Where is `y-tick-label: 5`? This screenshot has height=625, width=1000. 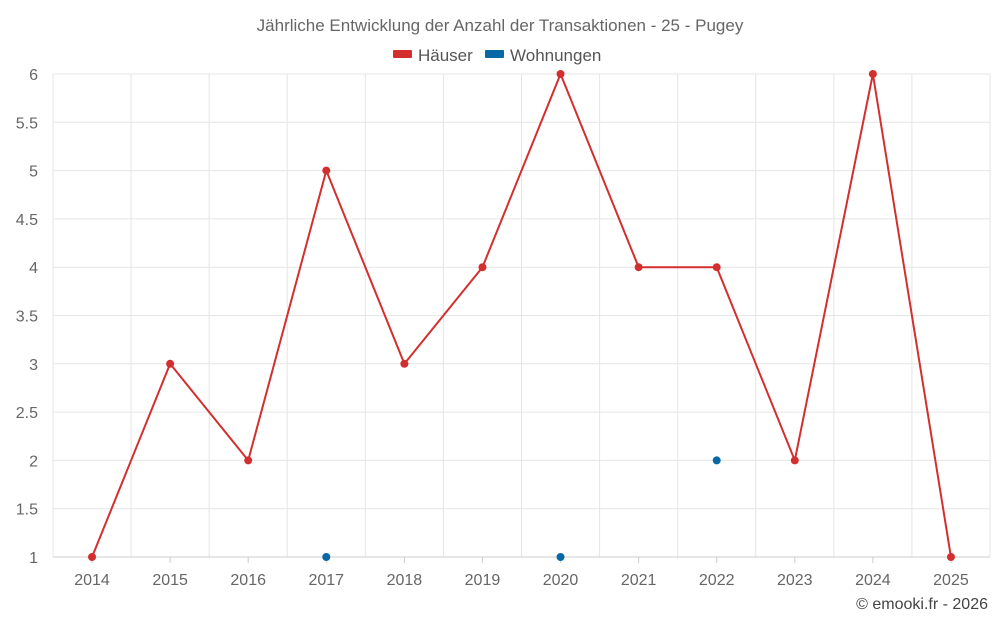
y-tick-label: 5 is located at coordinates (33, 172).